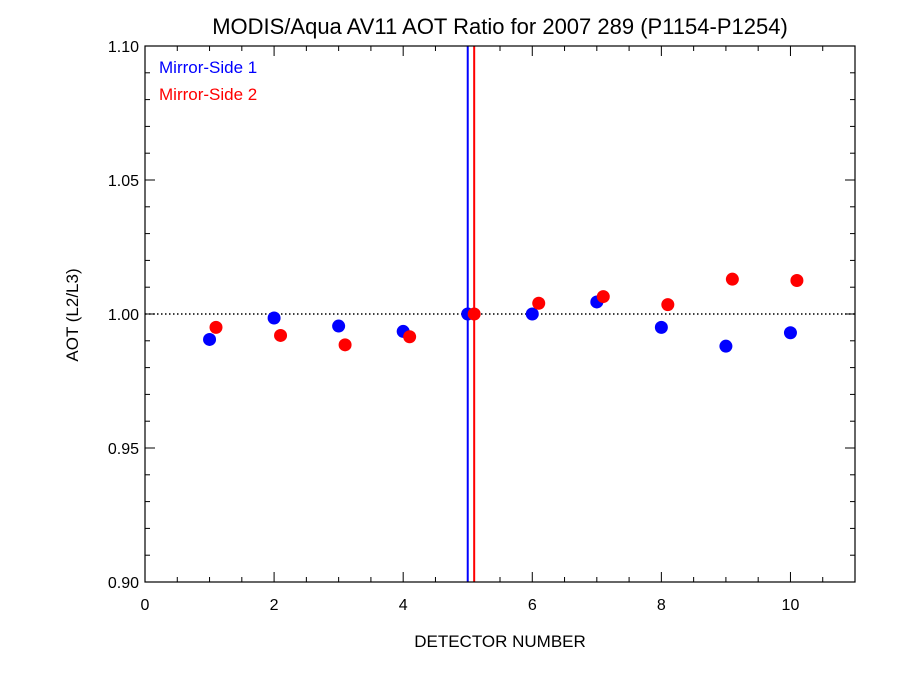 This screenshot has width=900, height=675. I want to click on x-tick-label: 0, so click(145, 605).